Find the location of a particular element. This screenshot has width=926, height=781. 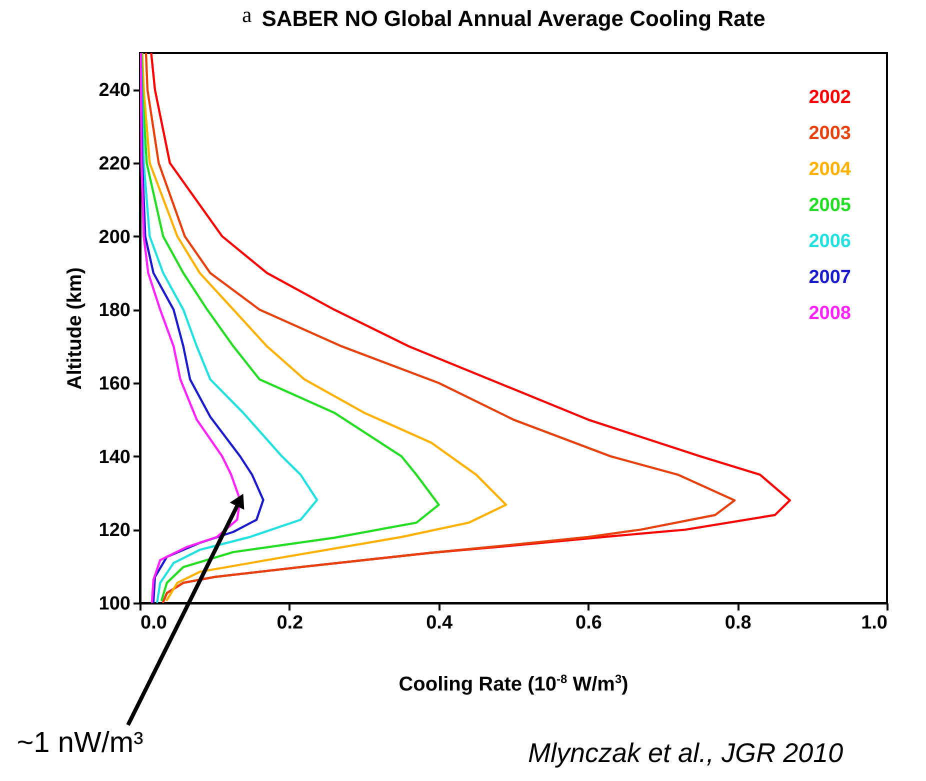

annotation: ~1 nW/m³ is located at coordinates (80, 743).